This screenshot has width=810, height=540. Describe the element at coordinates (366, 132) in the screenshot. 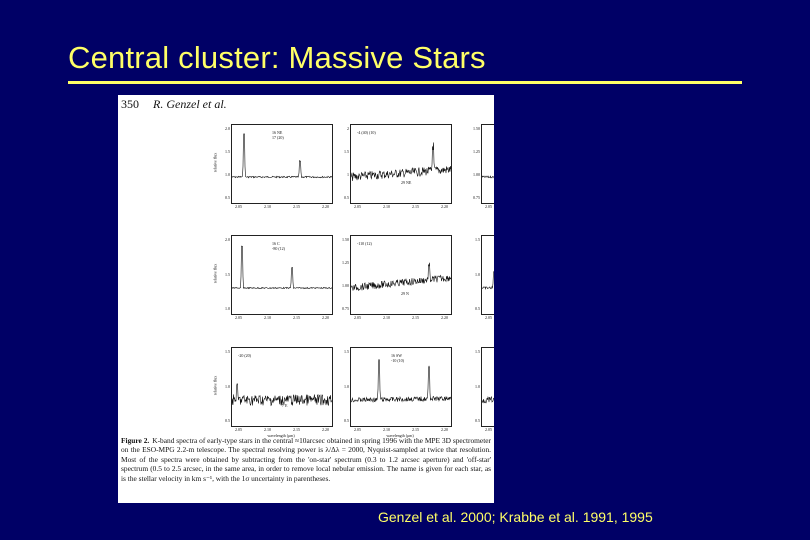

I see `star-label: -4 (40) (10)` at that location.